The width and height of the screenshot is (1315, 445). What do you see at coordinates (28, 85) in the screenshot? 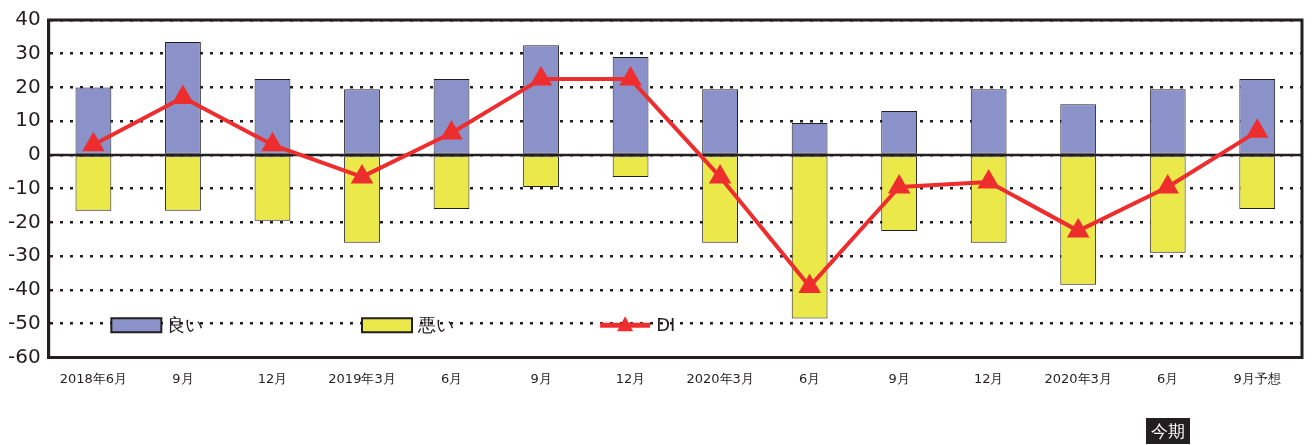
I see `y-tick-label: 20` at bounding box center [28, 85].